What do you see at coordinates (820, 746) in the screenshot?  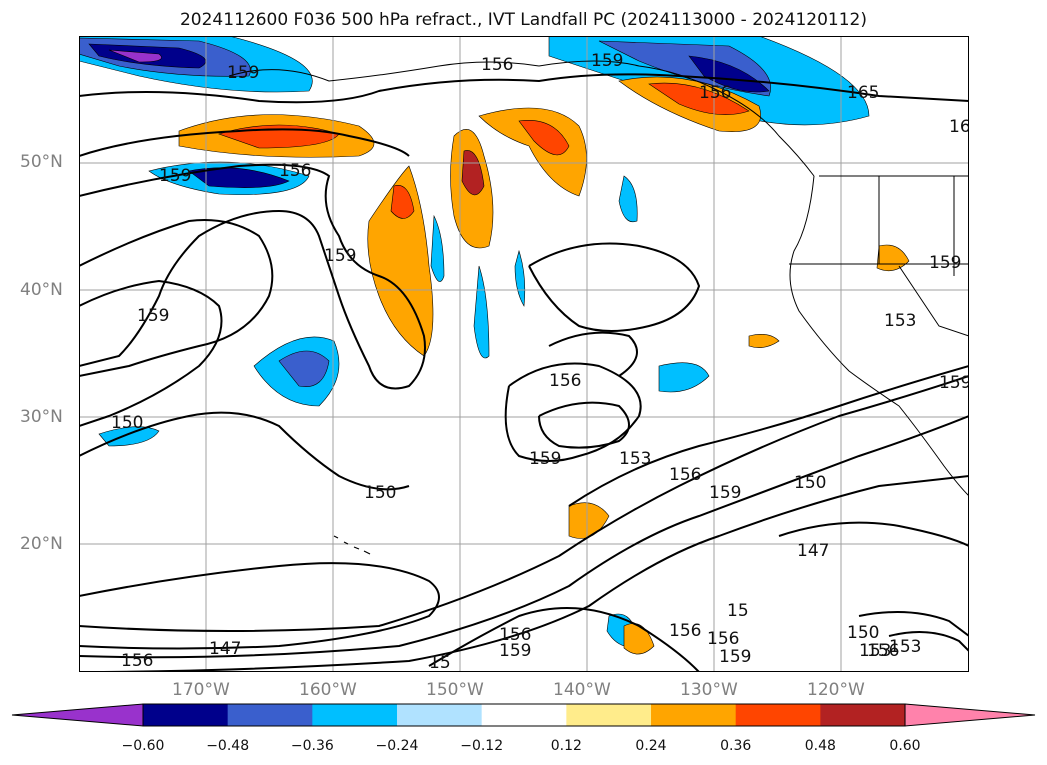 I see `colorbar-tick-label: 0.48` at bounding box center [820, 746].